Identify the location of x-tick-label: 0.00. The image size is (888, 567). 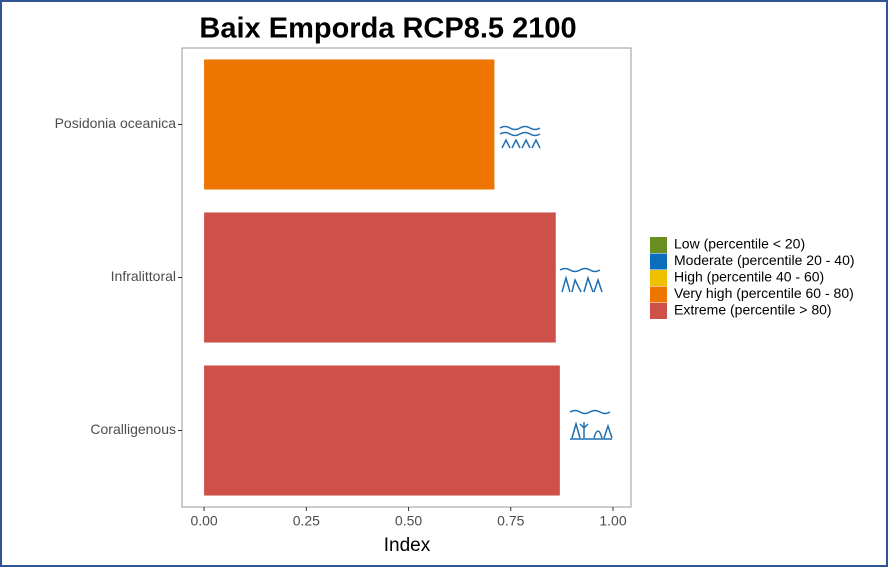
(203, 521).